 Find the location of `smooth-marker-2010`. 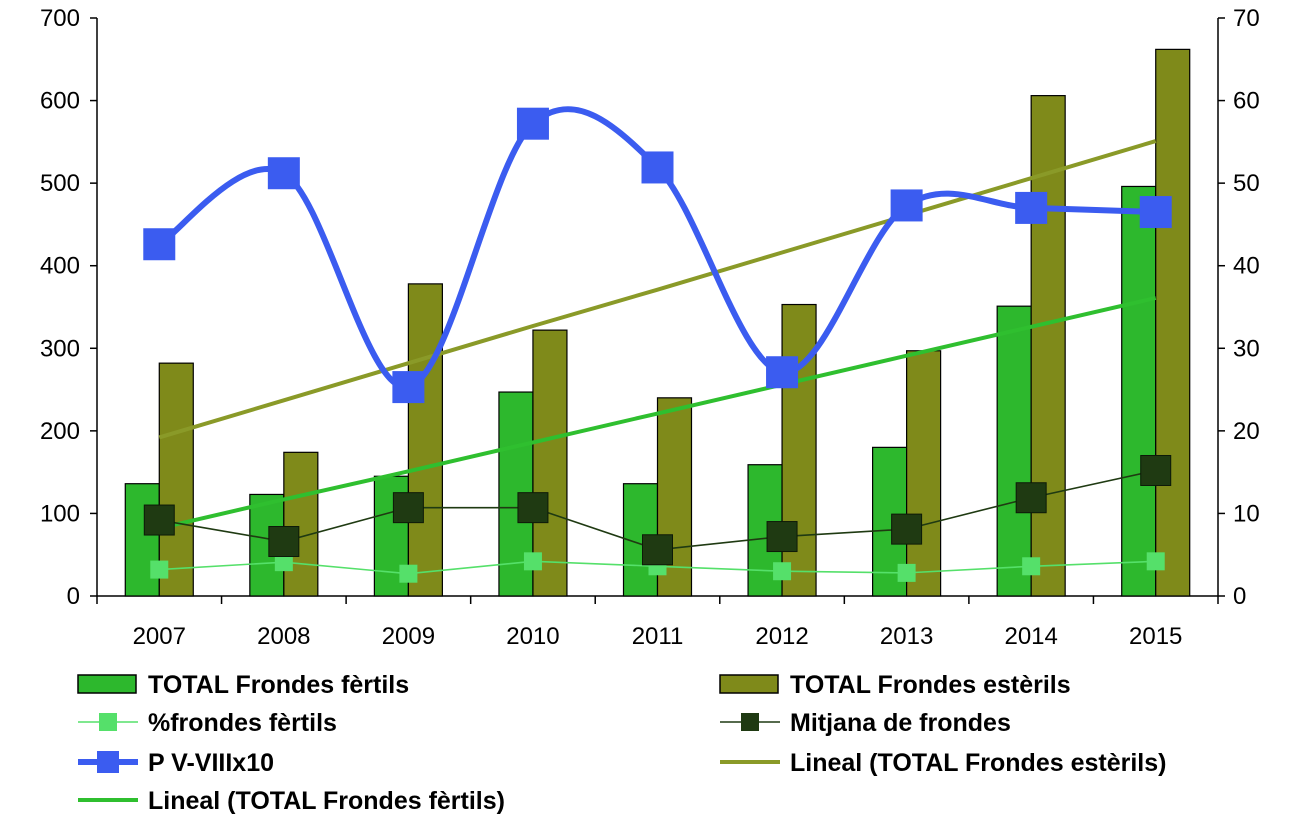

smooth-marker-2010 is located at coordinates (532, 123).